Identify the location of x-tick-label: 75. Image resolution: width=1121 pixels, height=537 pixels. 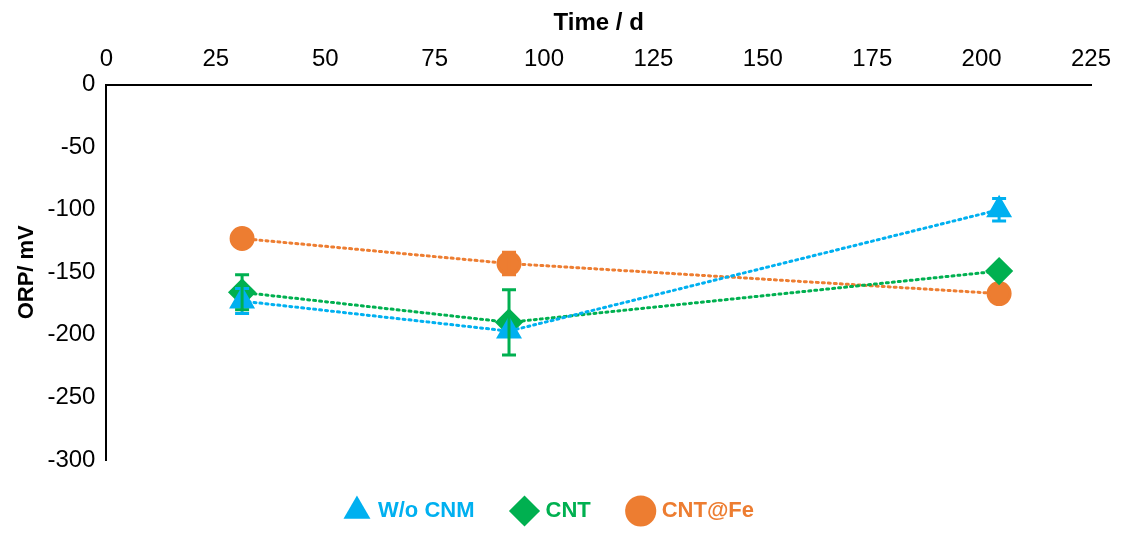
(434, 57).